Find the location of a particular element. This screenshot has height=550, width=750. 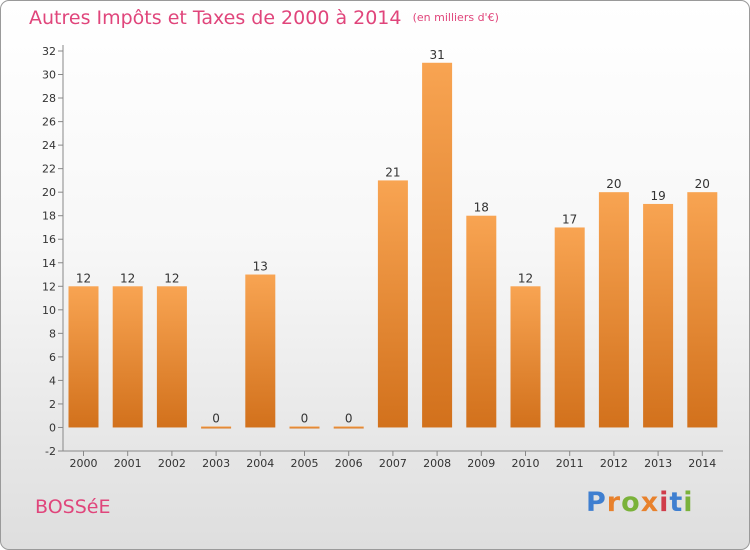

y-tick-label: 4 is located at coordinates (52, 380).